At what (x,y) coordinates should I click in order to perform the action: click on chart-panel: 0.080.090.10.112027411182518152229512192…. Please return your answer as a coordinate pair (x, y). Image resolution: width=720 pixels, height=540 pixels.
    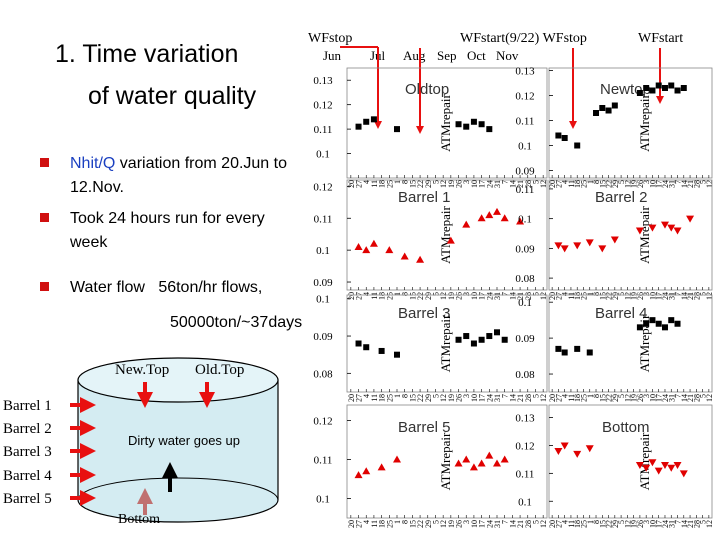
    Looking at the image, I should click on (614, 239).